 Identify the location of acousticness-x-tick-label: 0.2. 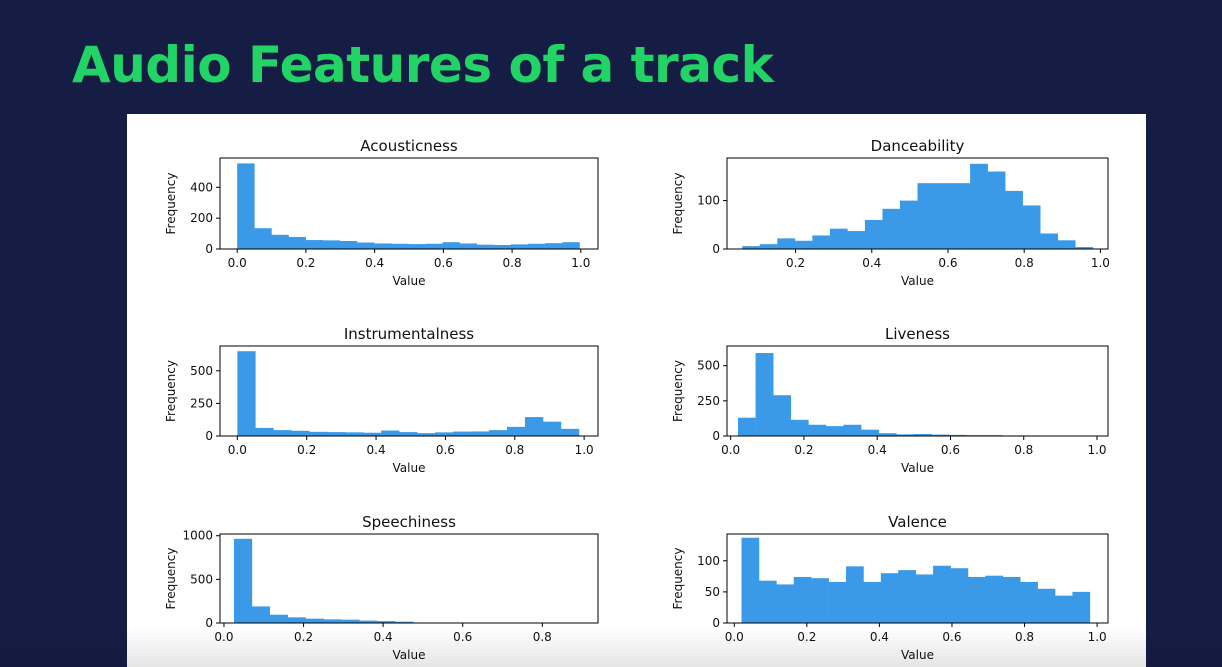
(305, 263).